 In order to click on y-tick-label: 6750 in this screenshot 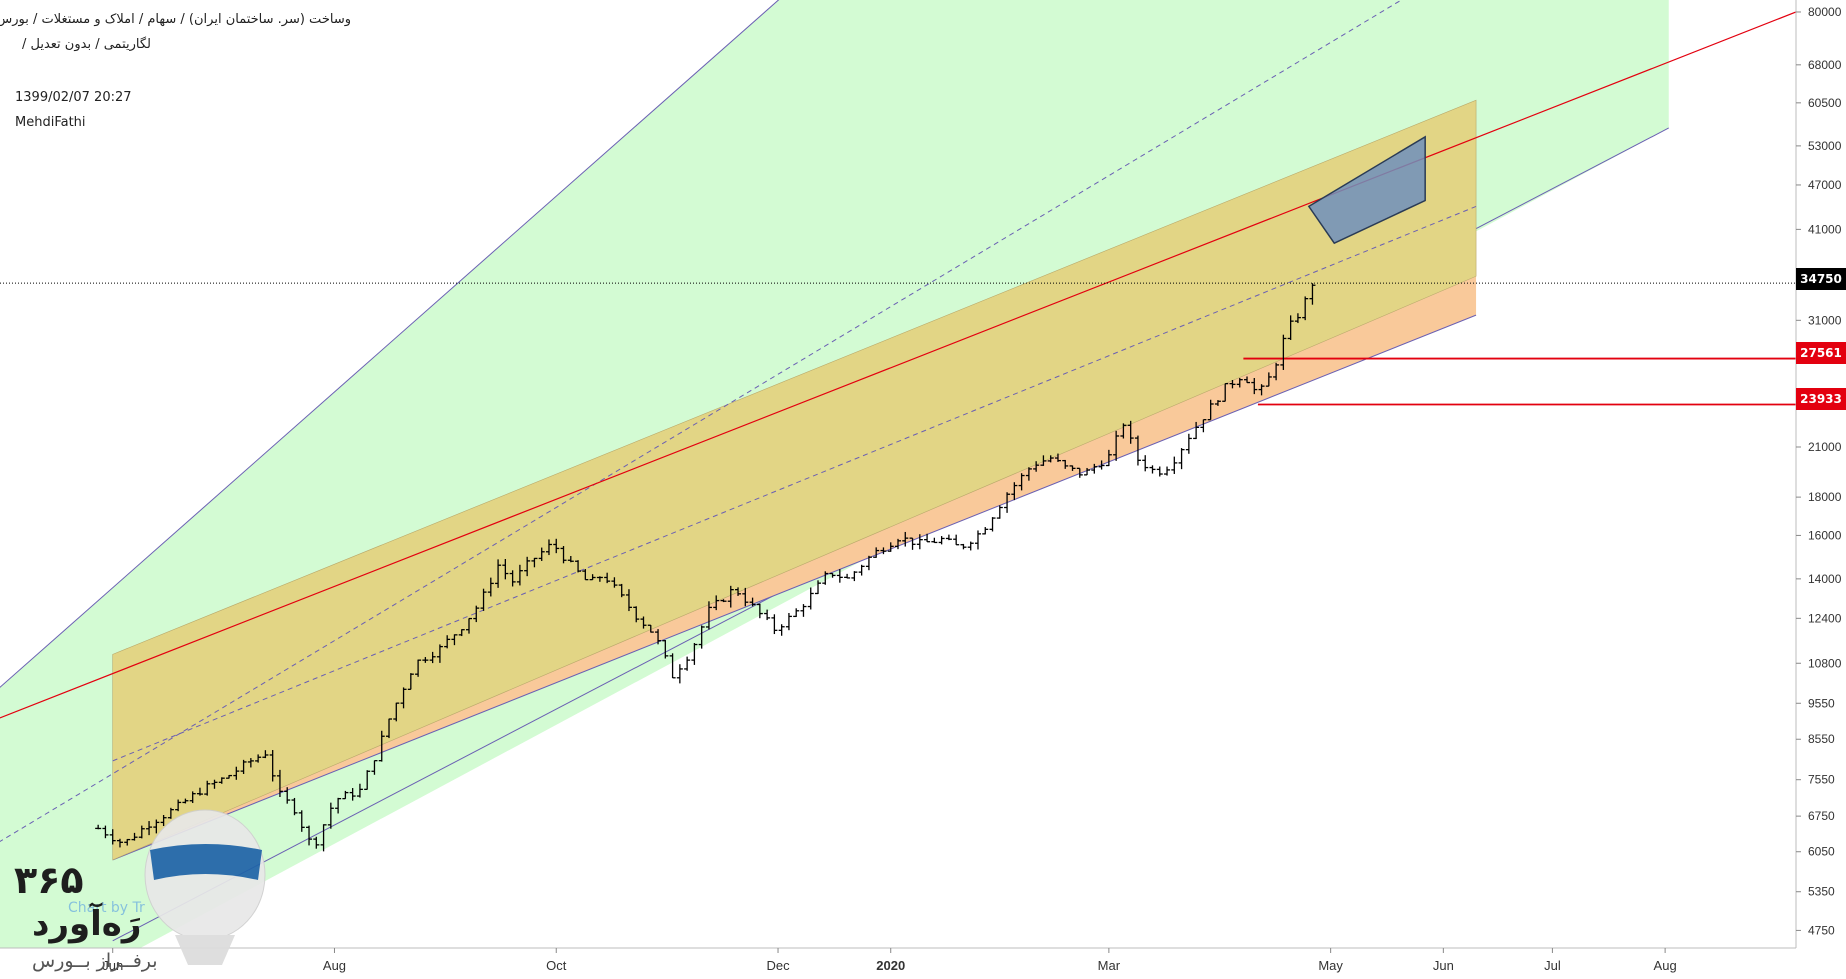, I will do `click(1821, 816)`.